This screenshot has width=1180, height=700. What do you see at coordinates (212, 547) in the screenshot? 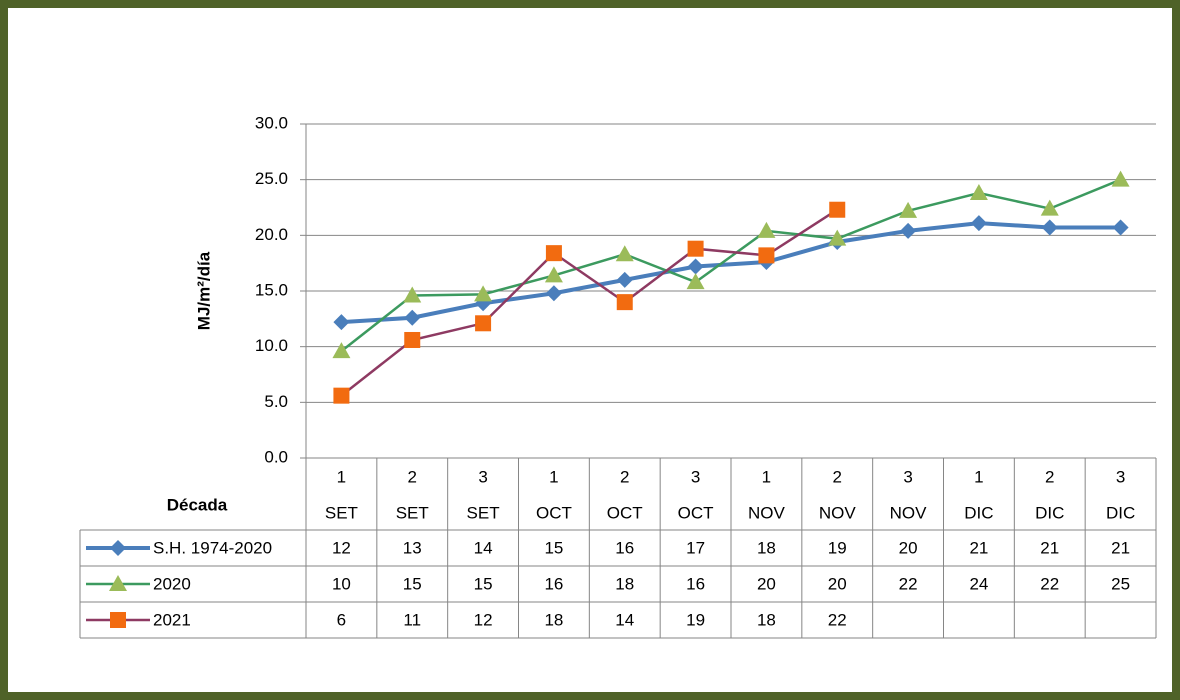
I see `legend-label: S.H. 1974-2020` at bounding box center [212, 547].